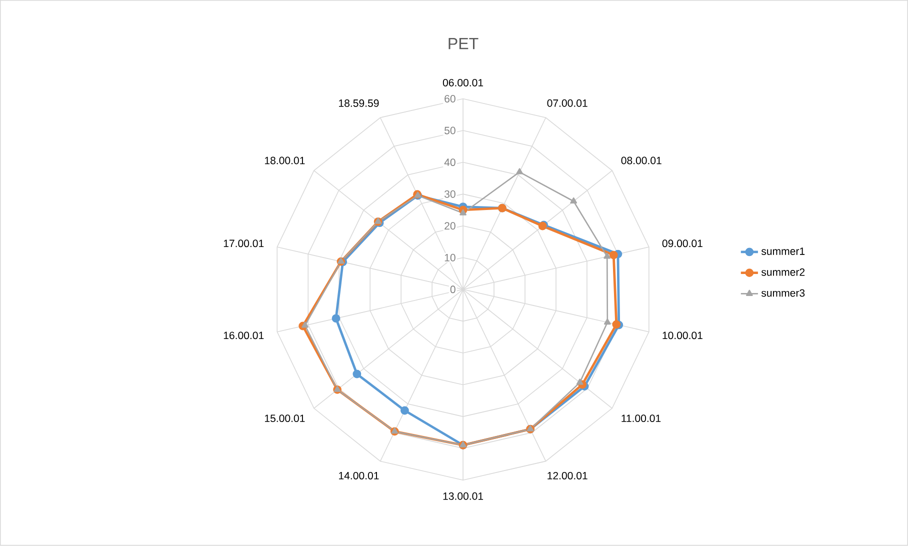 Image resolution: width=908 pixels, height=546 pixels. What do you see at coordinates (450, 99) in the screenshot?
I see `y-tick-label: 60` at bounding box center [450, 99].